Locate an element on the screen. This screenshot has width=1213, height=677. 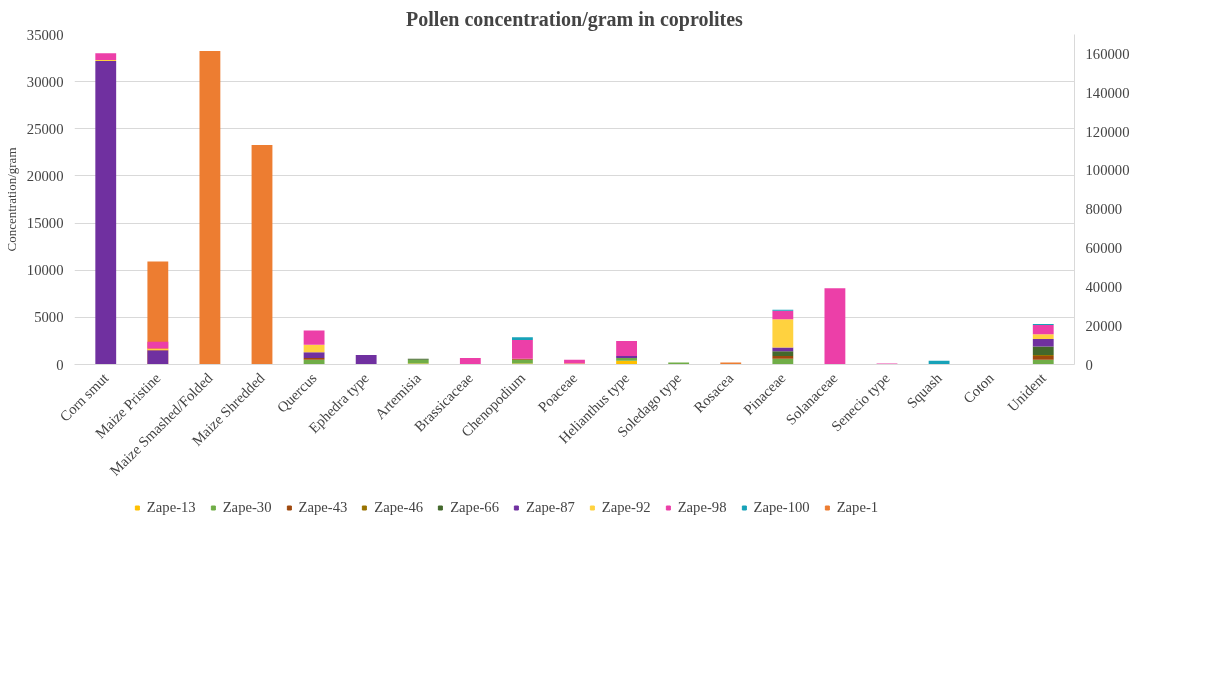
legend-label: Zape-66 is located at coordinates (474, 507).